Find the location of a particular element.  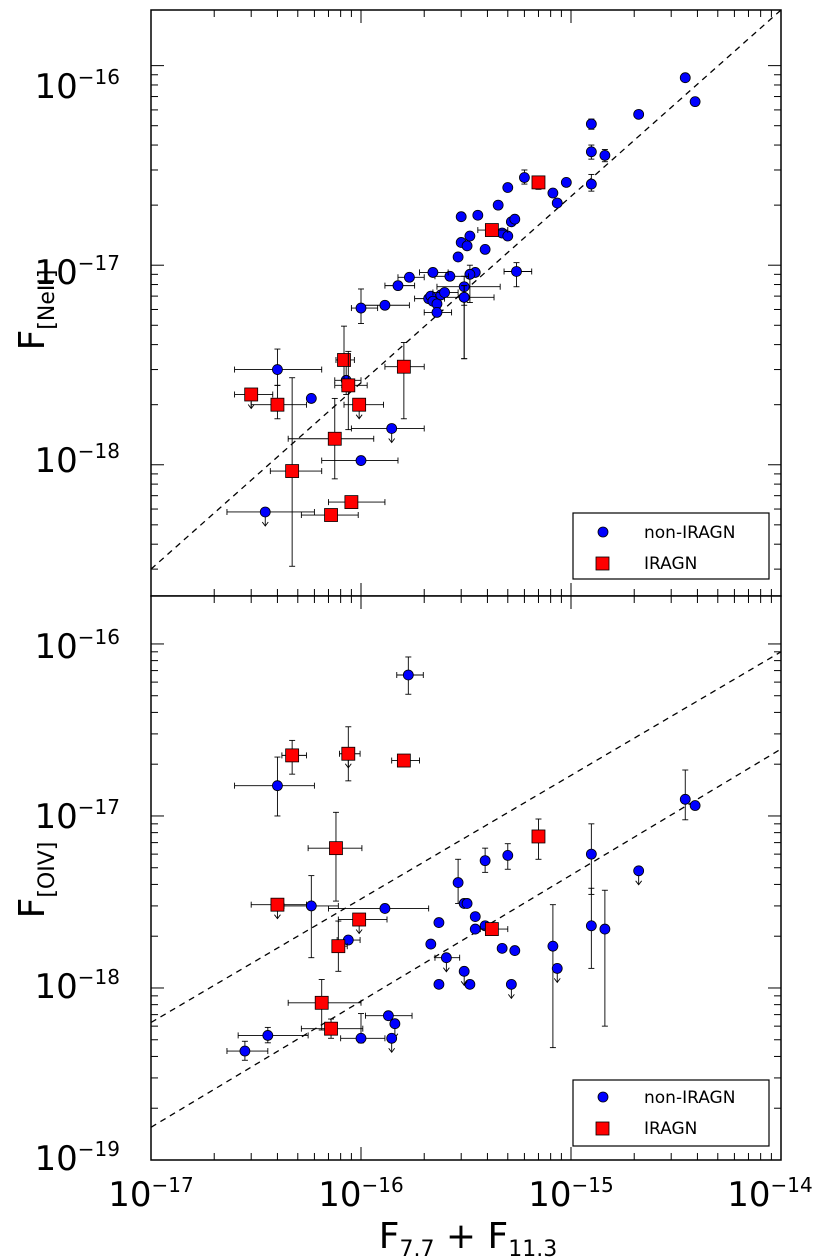

bottom-ytick-label: 10−19 is located at coordinates (77, 1158).